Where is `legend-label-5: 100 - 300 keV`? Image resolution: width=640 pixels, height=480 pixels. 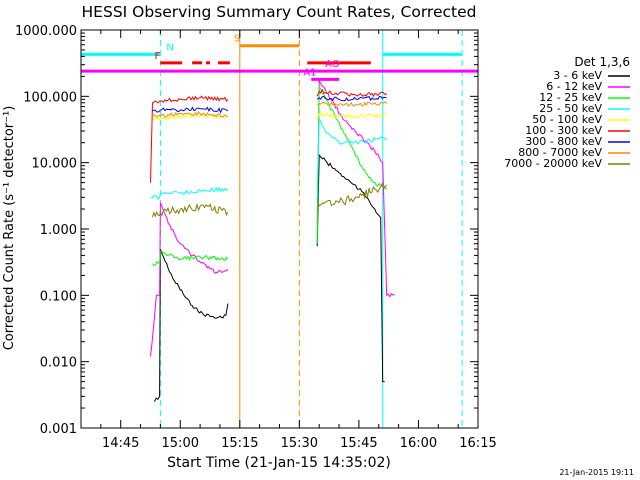 legend-label-5: 100 - 300 keV is located at coordinates (563, 130).